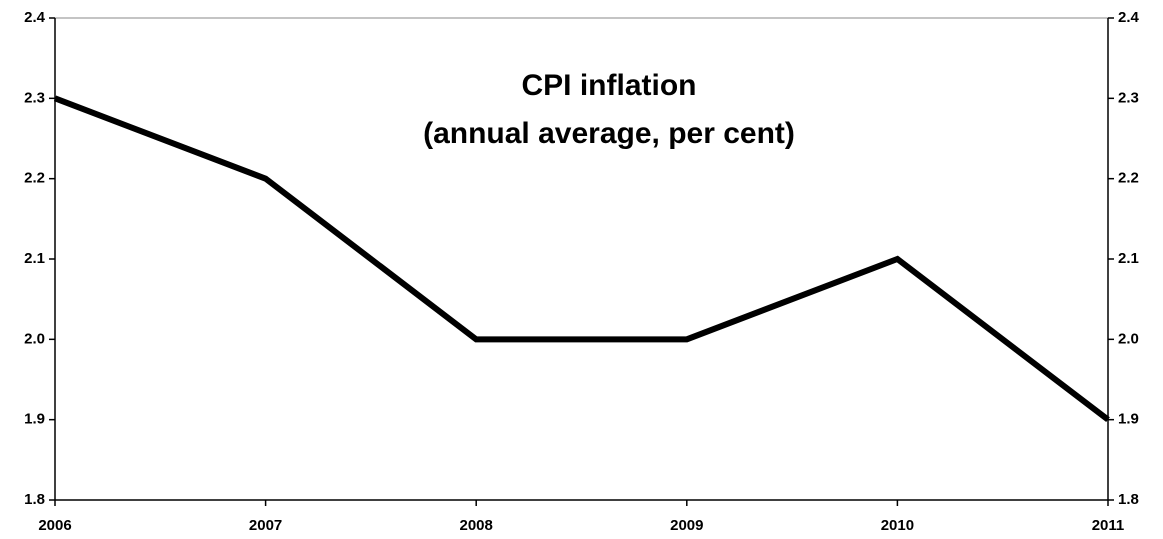 Image resolution: width=1163 pixels, height=539 pixels. What do you see at coordinates (1128, 258) in the screenshot?
I see `y-tick-label-right: 2.1` at bounding box center [1128, 258].